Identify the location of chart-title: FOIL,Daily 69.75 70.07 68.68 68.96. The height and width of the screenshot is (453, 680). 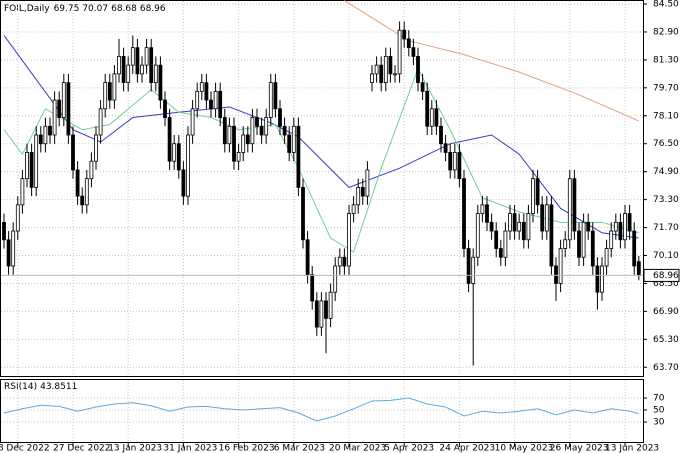
(85, 9).